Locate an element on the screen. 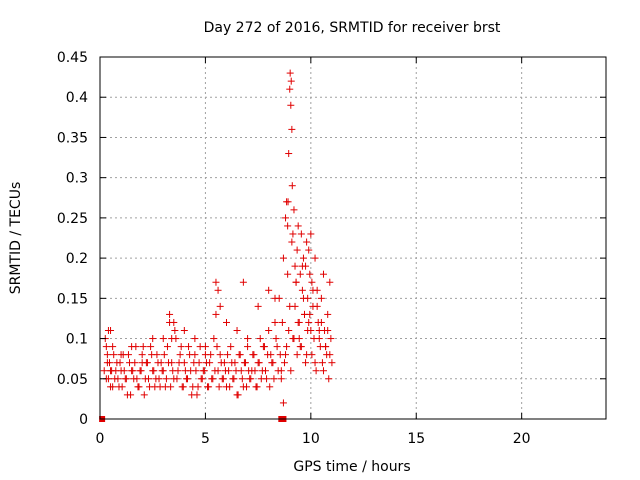  y-tick-label: 0 is located at coordinates (83, 420).